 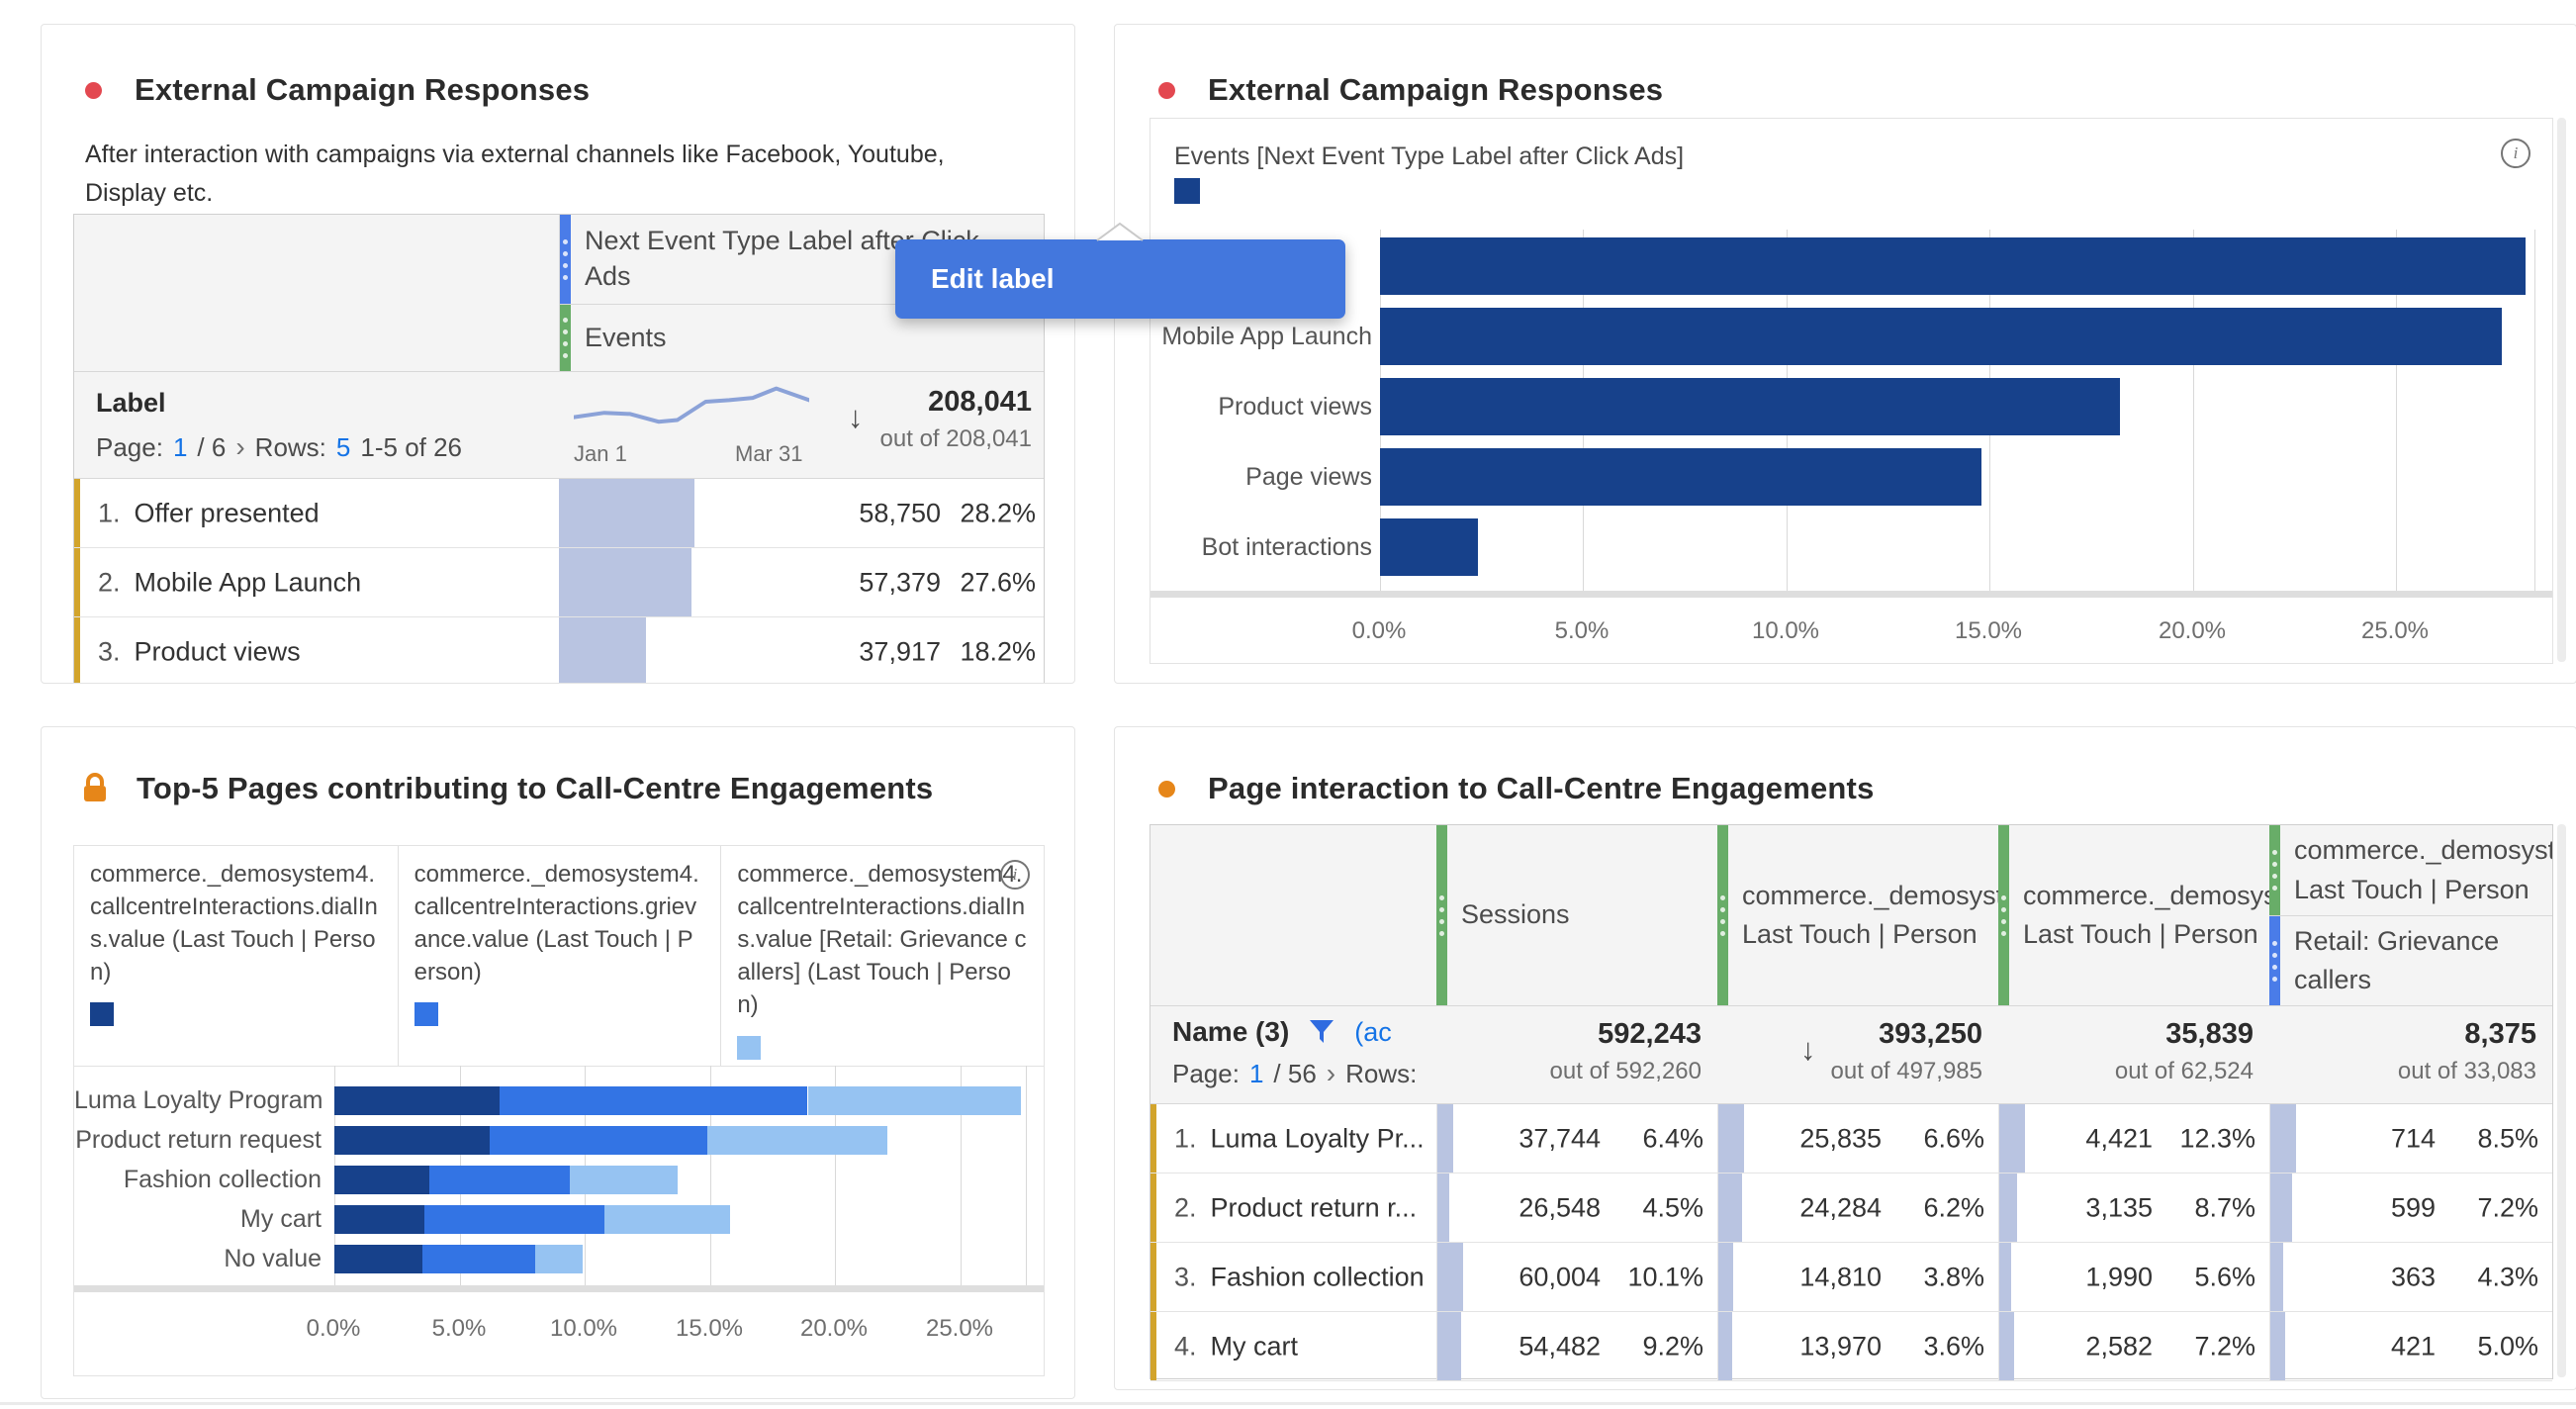 What do you see at coordinates (559, 514) in the screenshot?
I see `table-row: 1. Offer presented 58,750 28.2%` at bounding box center [559, 514].